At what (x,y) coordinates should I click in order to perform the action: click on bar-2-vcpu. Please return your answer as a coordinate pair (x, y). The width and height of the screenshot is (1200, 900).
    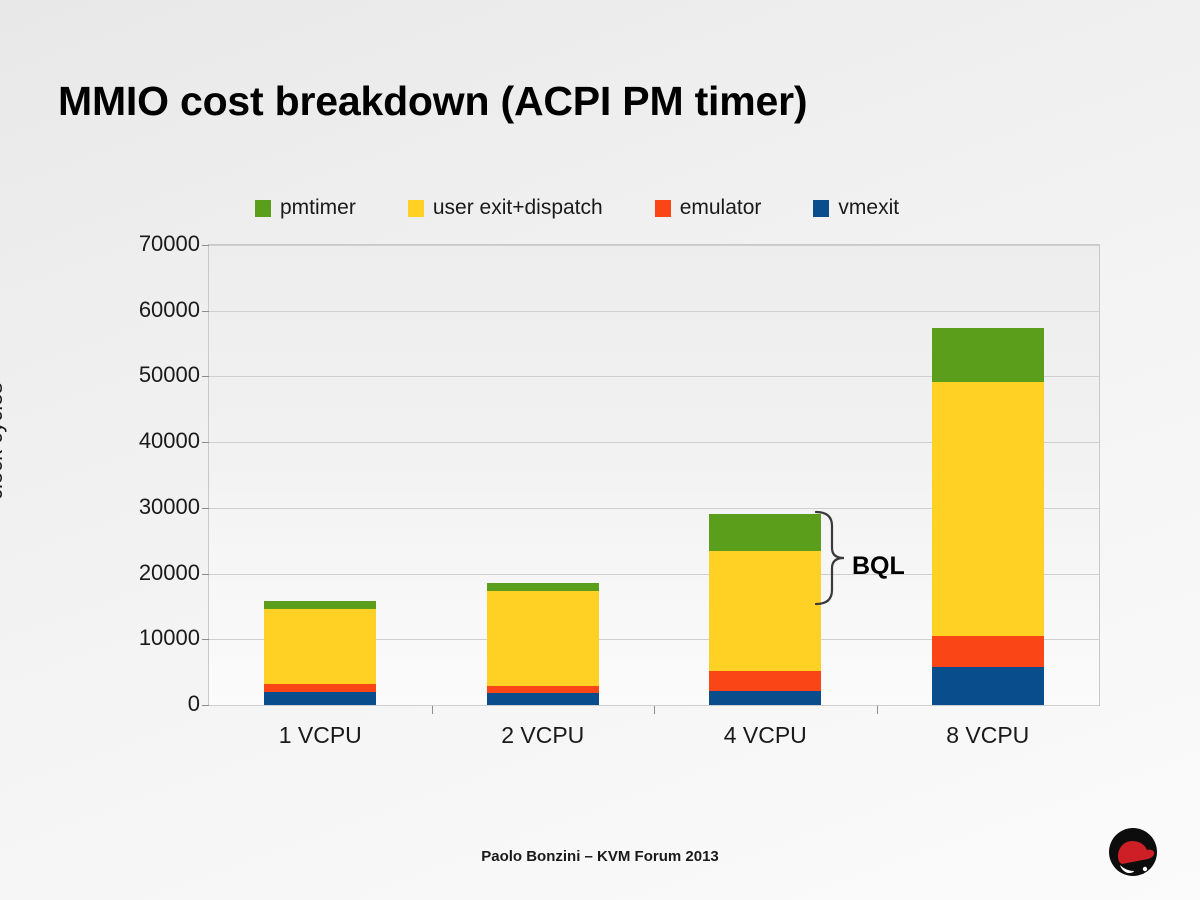
    Looking at the image, I should click on (542, 643).